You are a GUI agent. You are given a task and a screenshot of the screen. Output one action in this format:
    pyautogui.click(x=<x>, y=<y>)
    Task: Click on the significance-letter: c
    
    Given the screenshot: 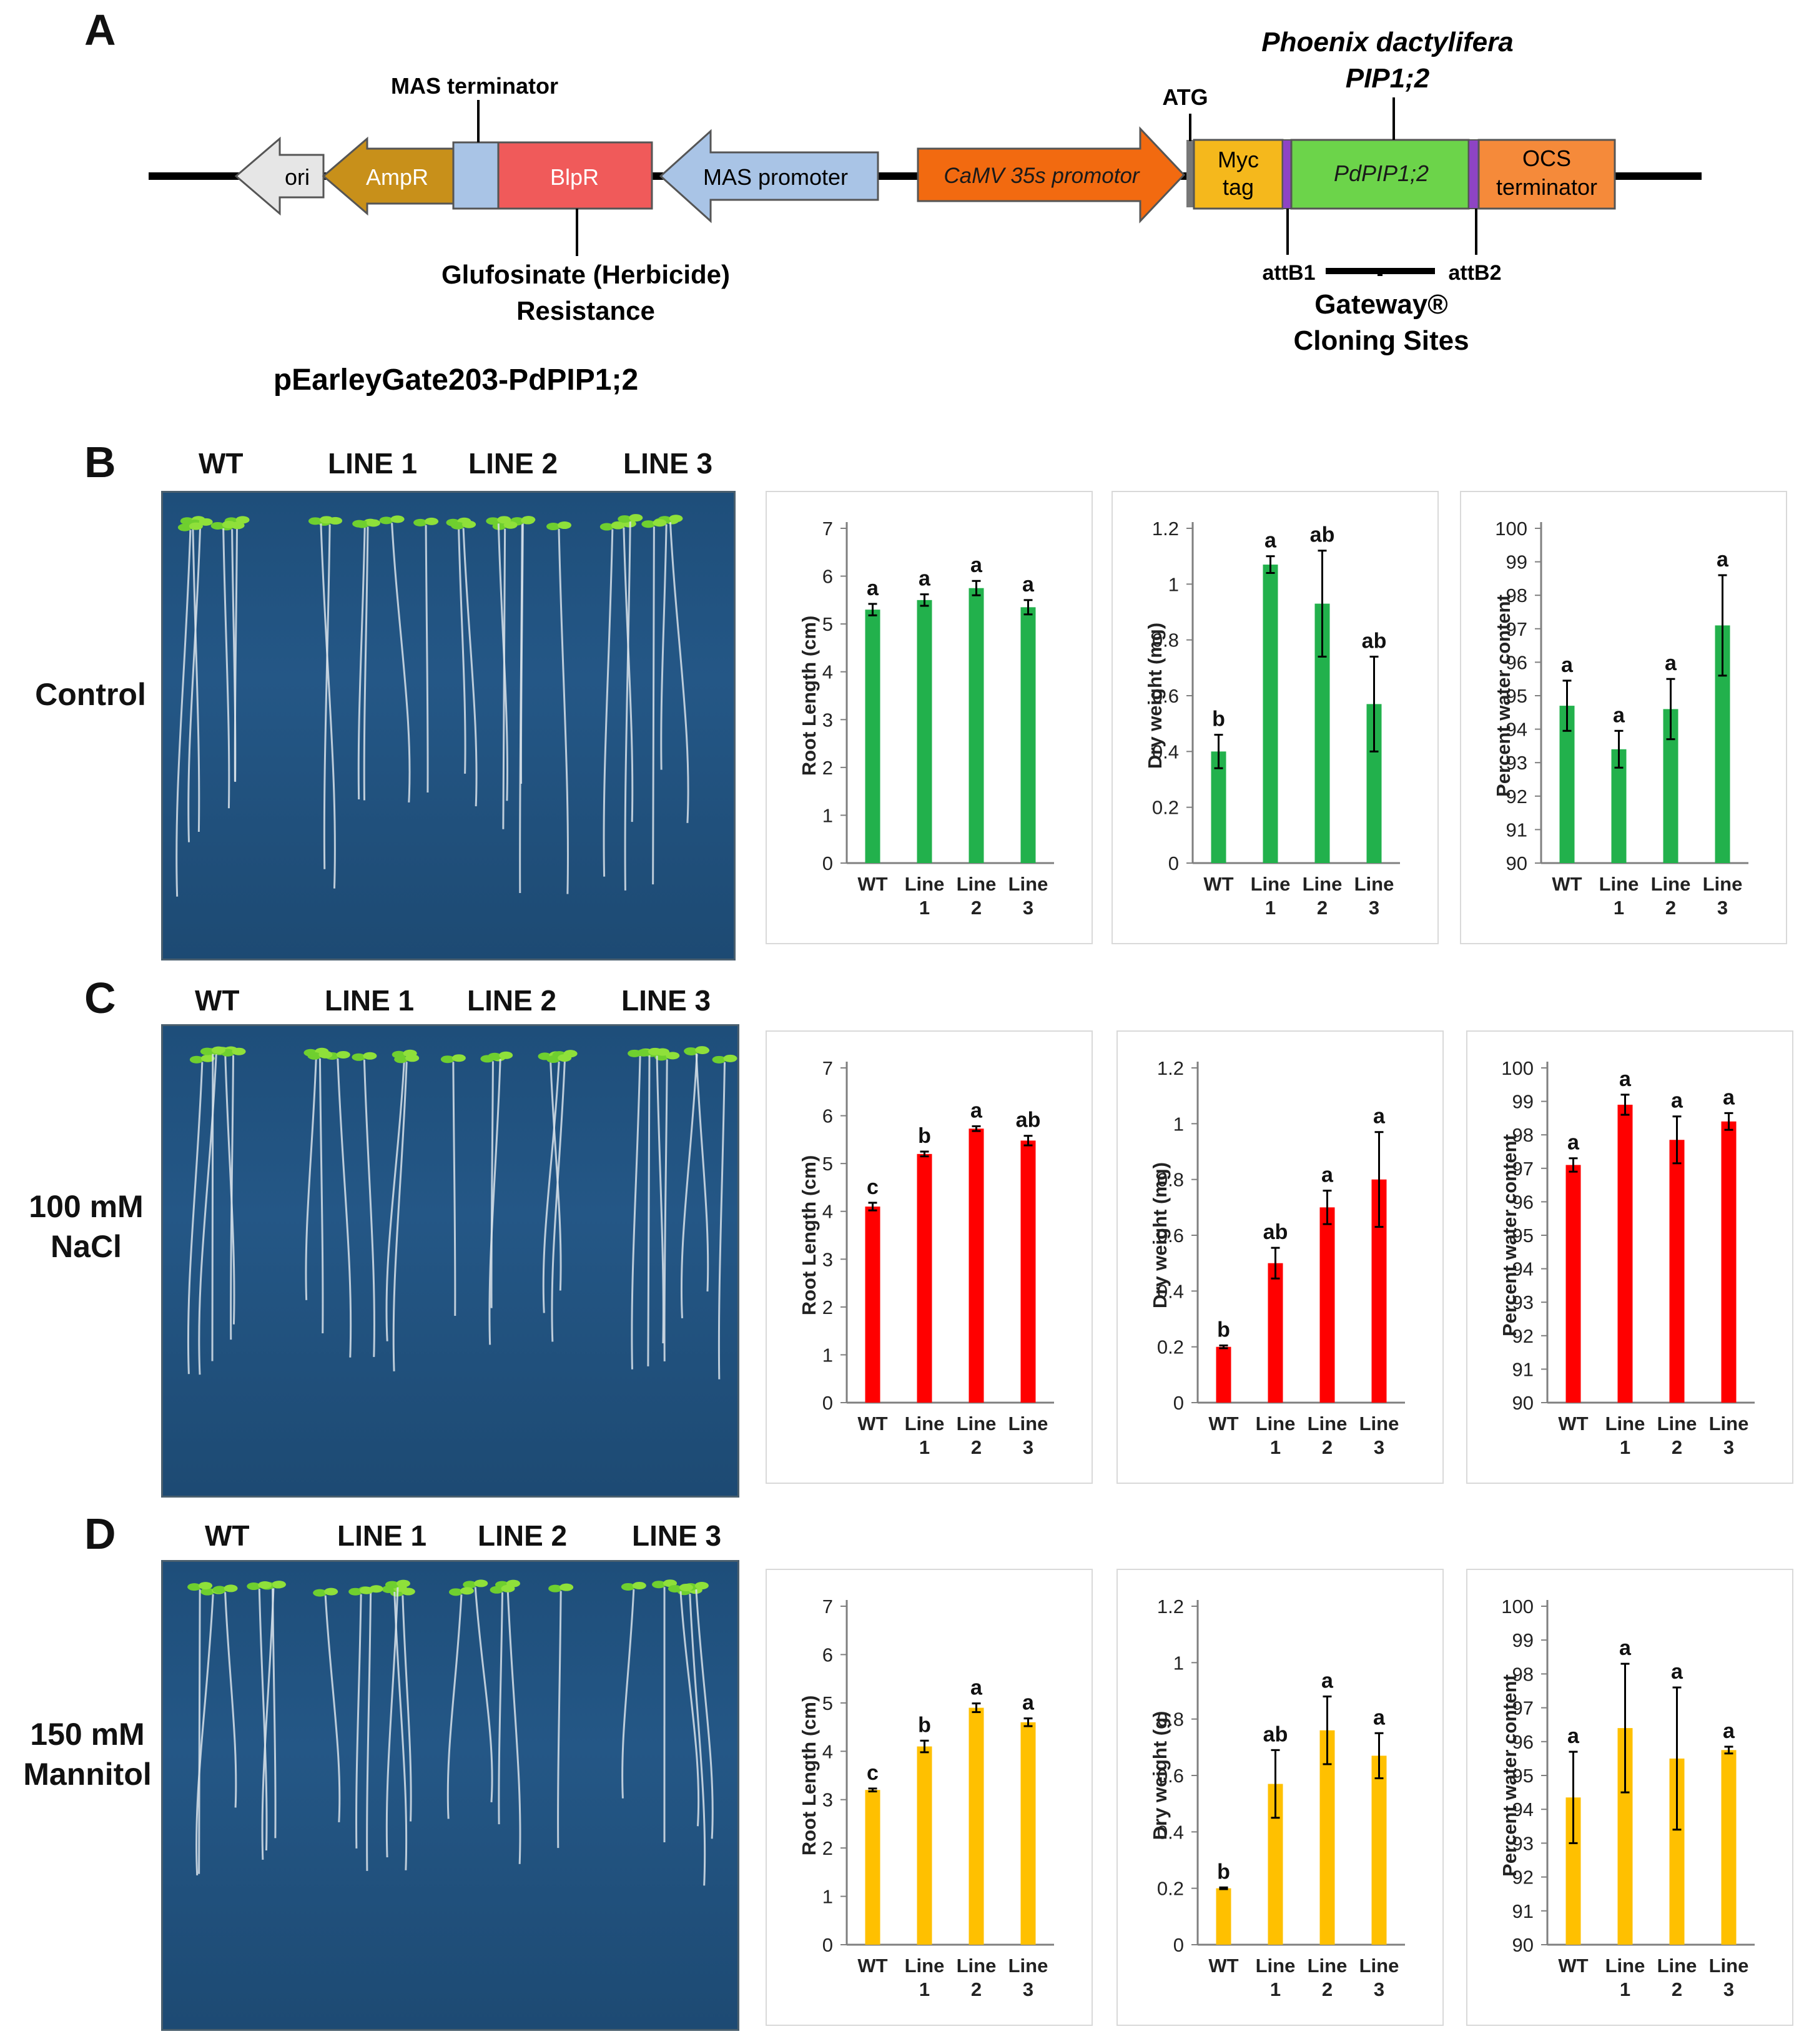 What is the action you would take?
    pyautogui.click(x=873, y=1187)
    